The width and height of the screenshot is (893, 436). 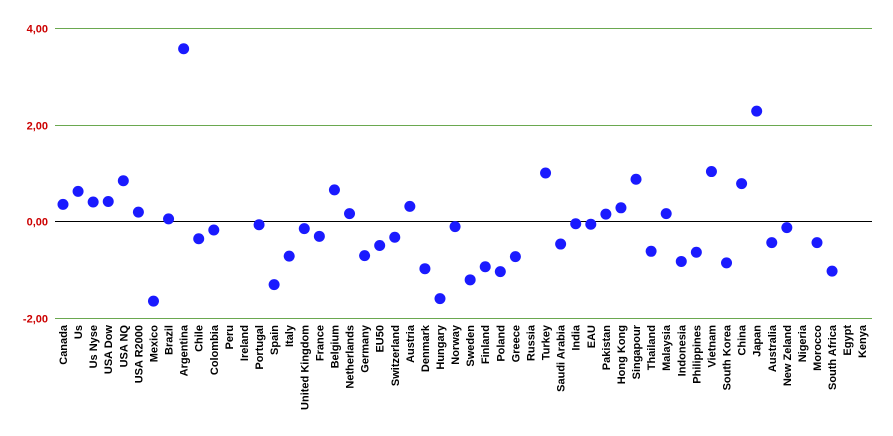 What do you see at coordinates (501, 343) in the screenshot?
I see `x-tick-label: Poland` at bounding box center [501, 343].